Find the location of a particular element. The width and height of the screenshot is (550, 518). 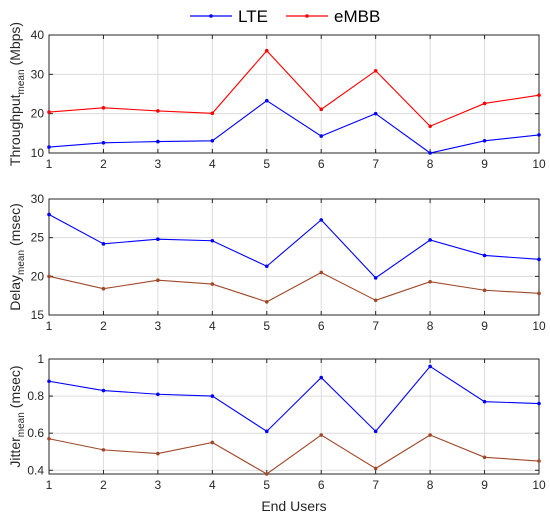

throughput-x-tick-label: 4 is located at coordinates (212, 164).